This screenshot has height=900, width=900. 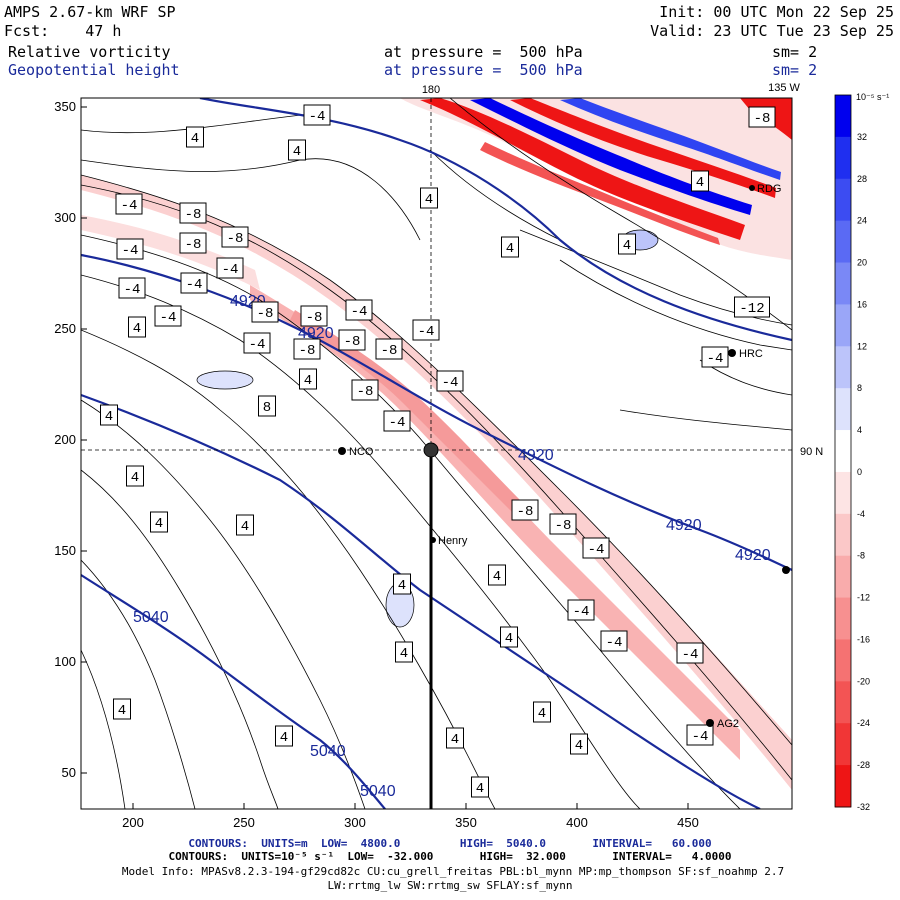 I want to click on station-dot-rdg, so click(x=752, y=188).